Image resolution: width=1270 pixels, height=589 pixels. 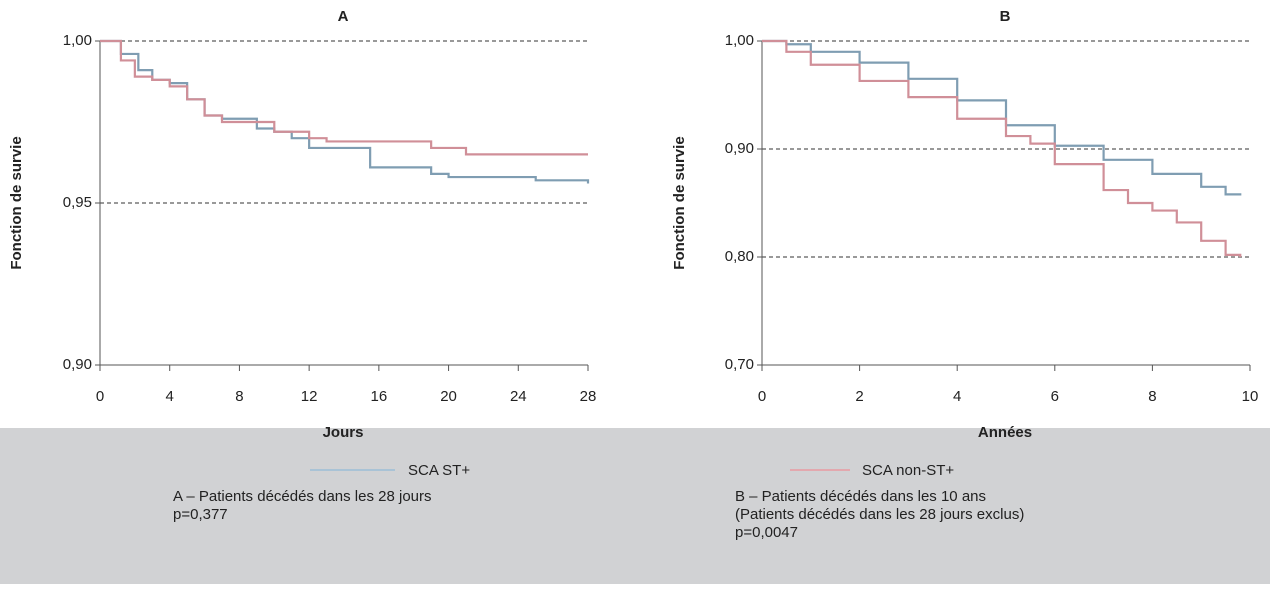 What do you see at coordinates (309, 396) in the screenshot?
I see `x-tick-label: 12` at bounding box center [309, 396].